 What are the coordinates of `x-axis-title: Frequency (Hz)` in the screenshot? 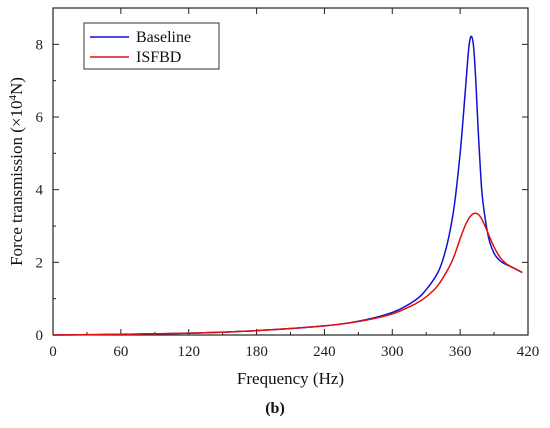 It's located at (290, 378).